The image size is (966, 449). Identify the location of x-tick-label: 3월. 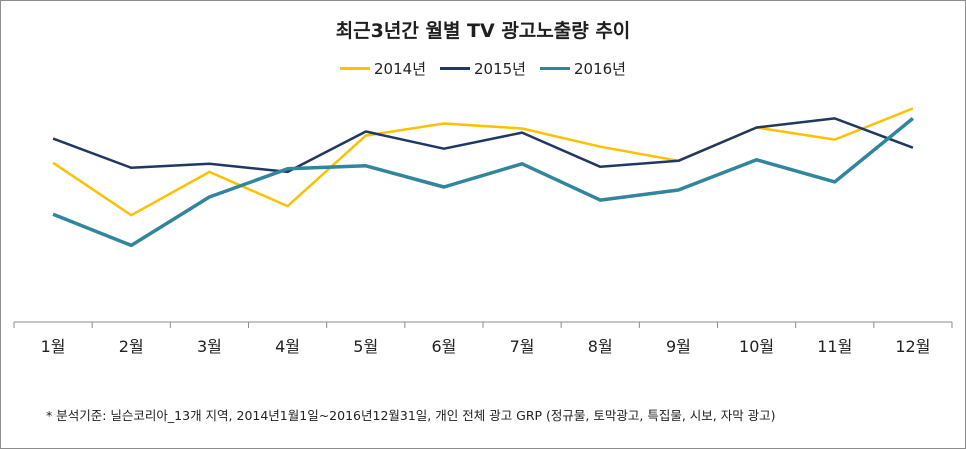
(209, 346).